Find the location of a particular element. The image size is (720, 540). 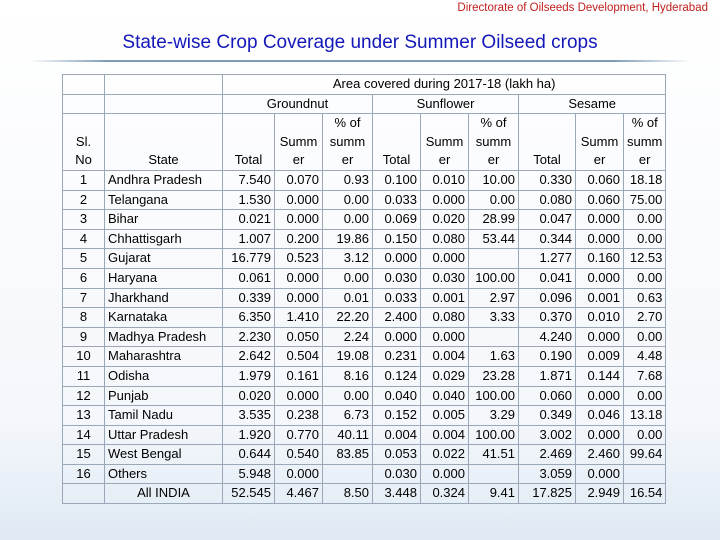

groundnut-pct-cell: 0.93 is located at coordinates (347, 180).